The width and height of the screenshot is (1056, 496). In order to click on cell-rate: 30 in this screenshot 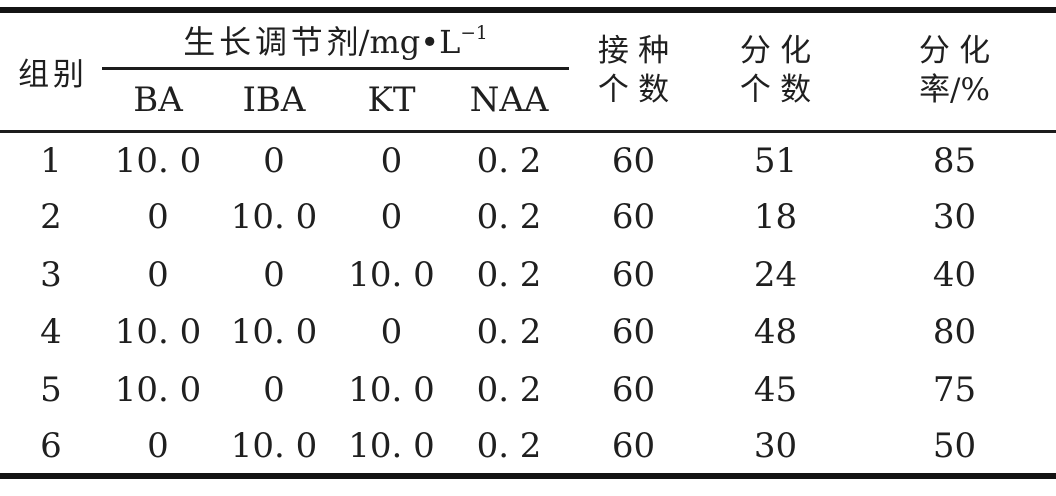, I will do `click(954, 217)`.